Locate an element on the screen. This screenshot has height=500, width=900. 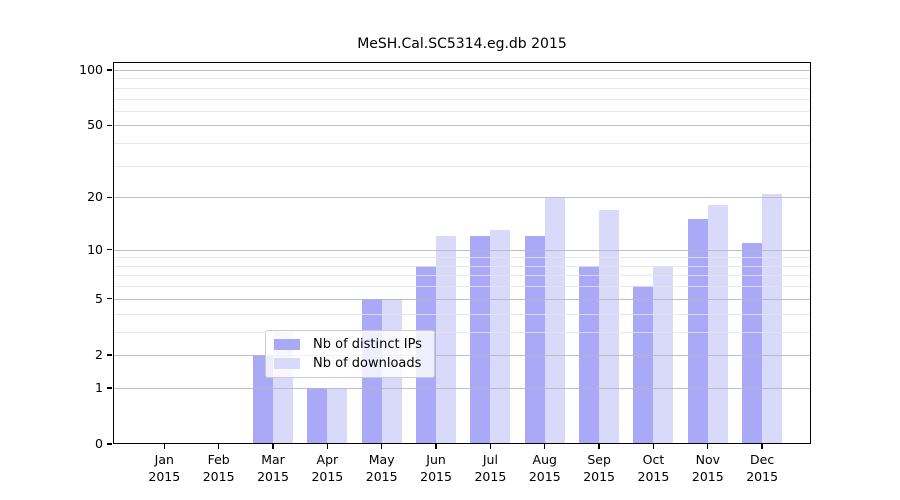
x-tick-label: Nov 2015 is located at coordinates (708, 468).